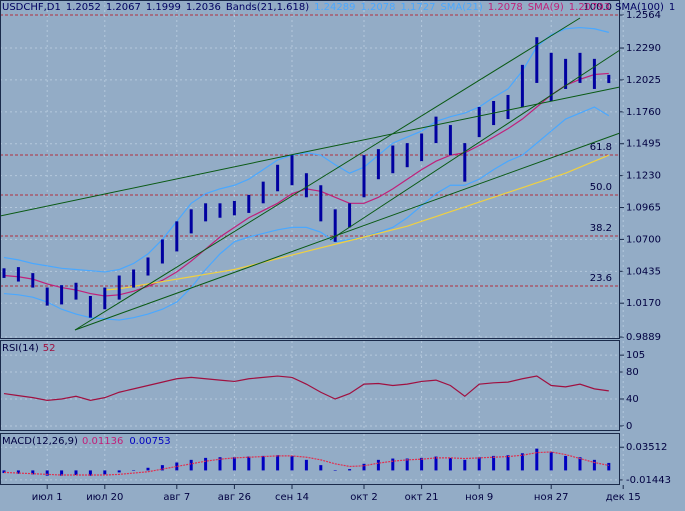 The image size is (685, 511). What do you see at coordinates (422, 497) in the screenshot?
I see `x-tick-label: окт 21` at bounding box center [422, 497].